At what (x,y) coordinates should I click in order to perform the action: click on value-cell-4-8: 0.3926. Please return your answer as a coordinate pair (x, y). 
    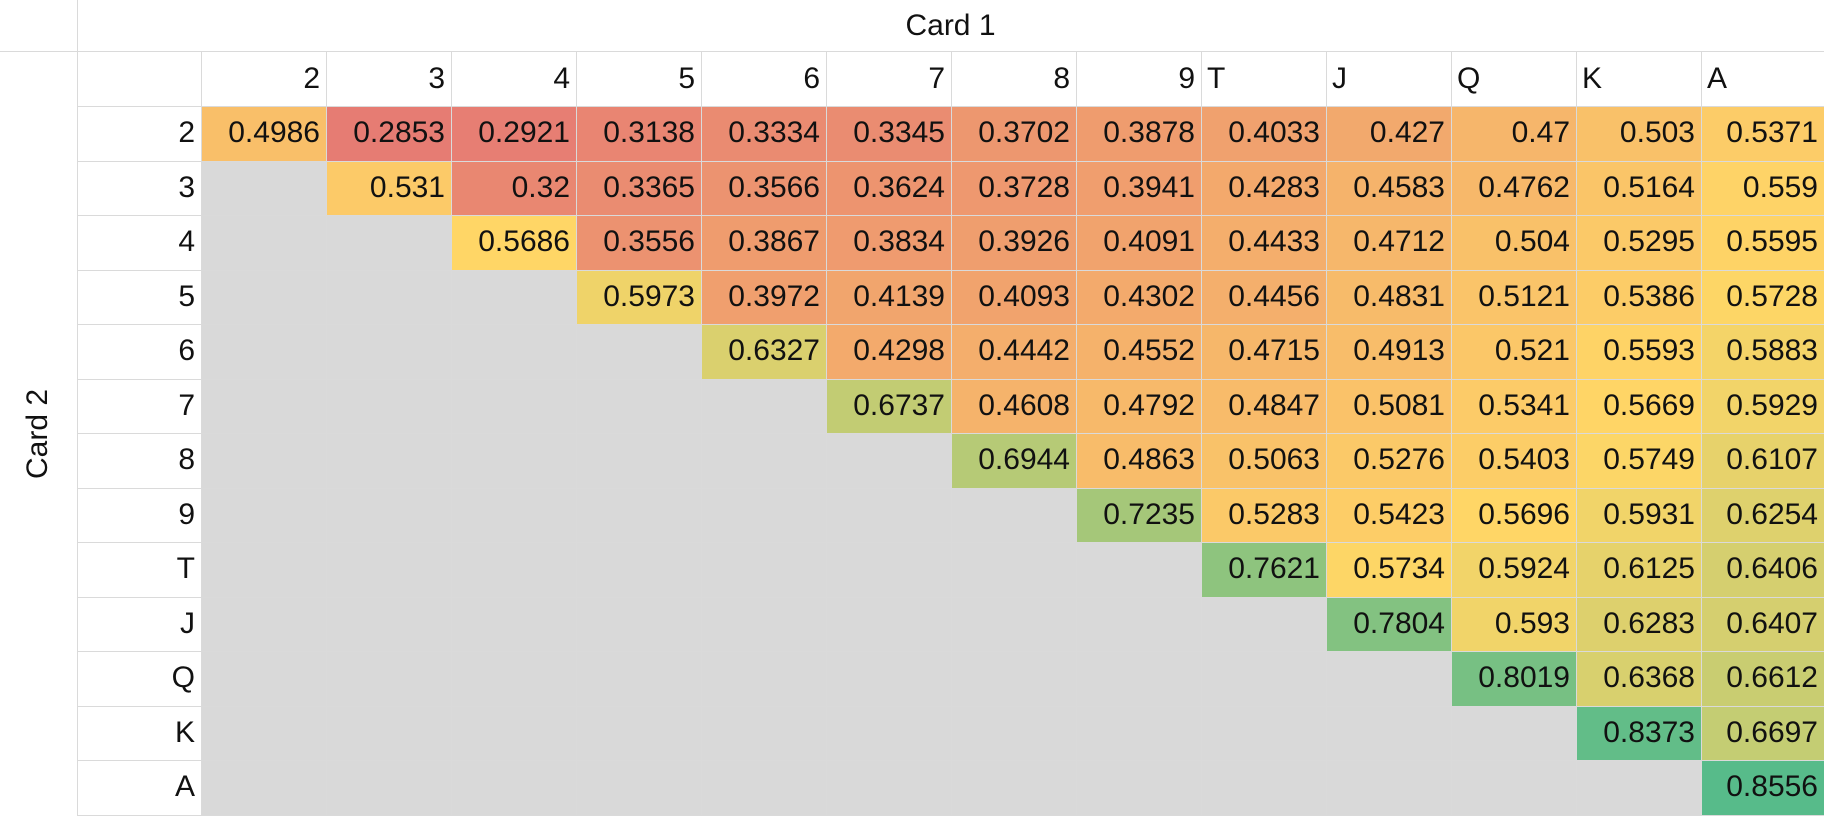
    Looking at the image, I should click on (1013, 242).